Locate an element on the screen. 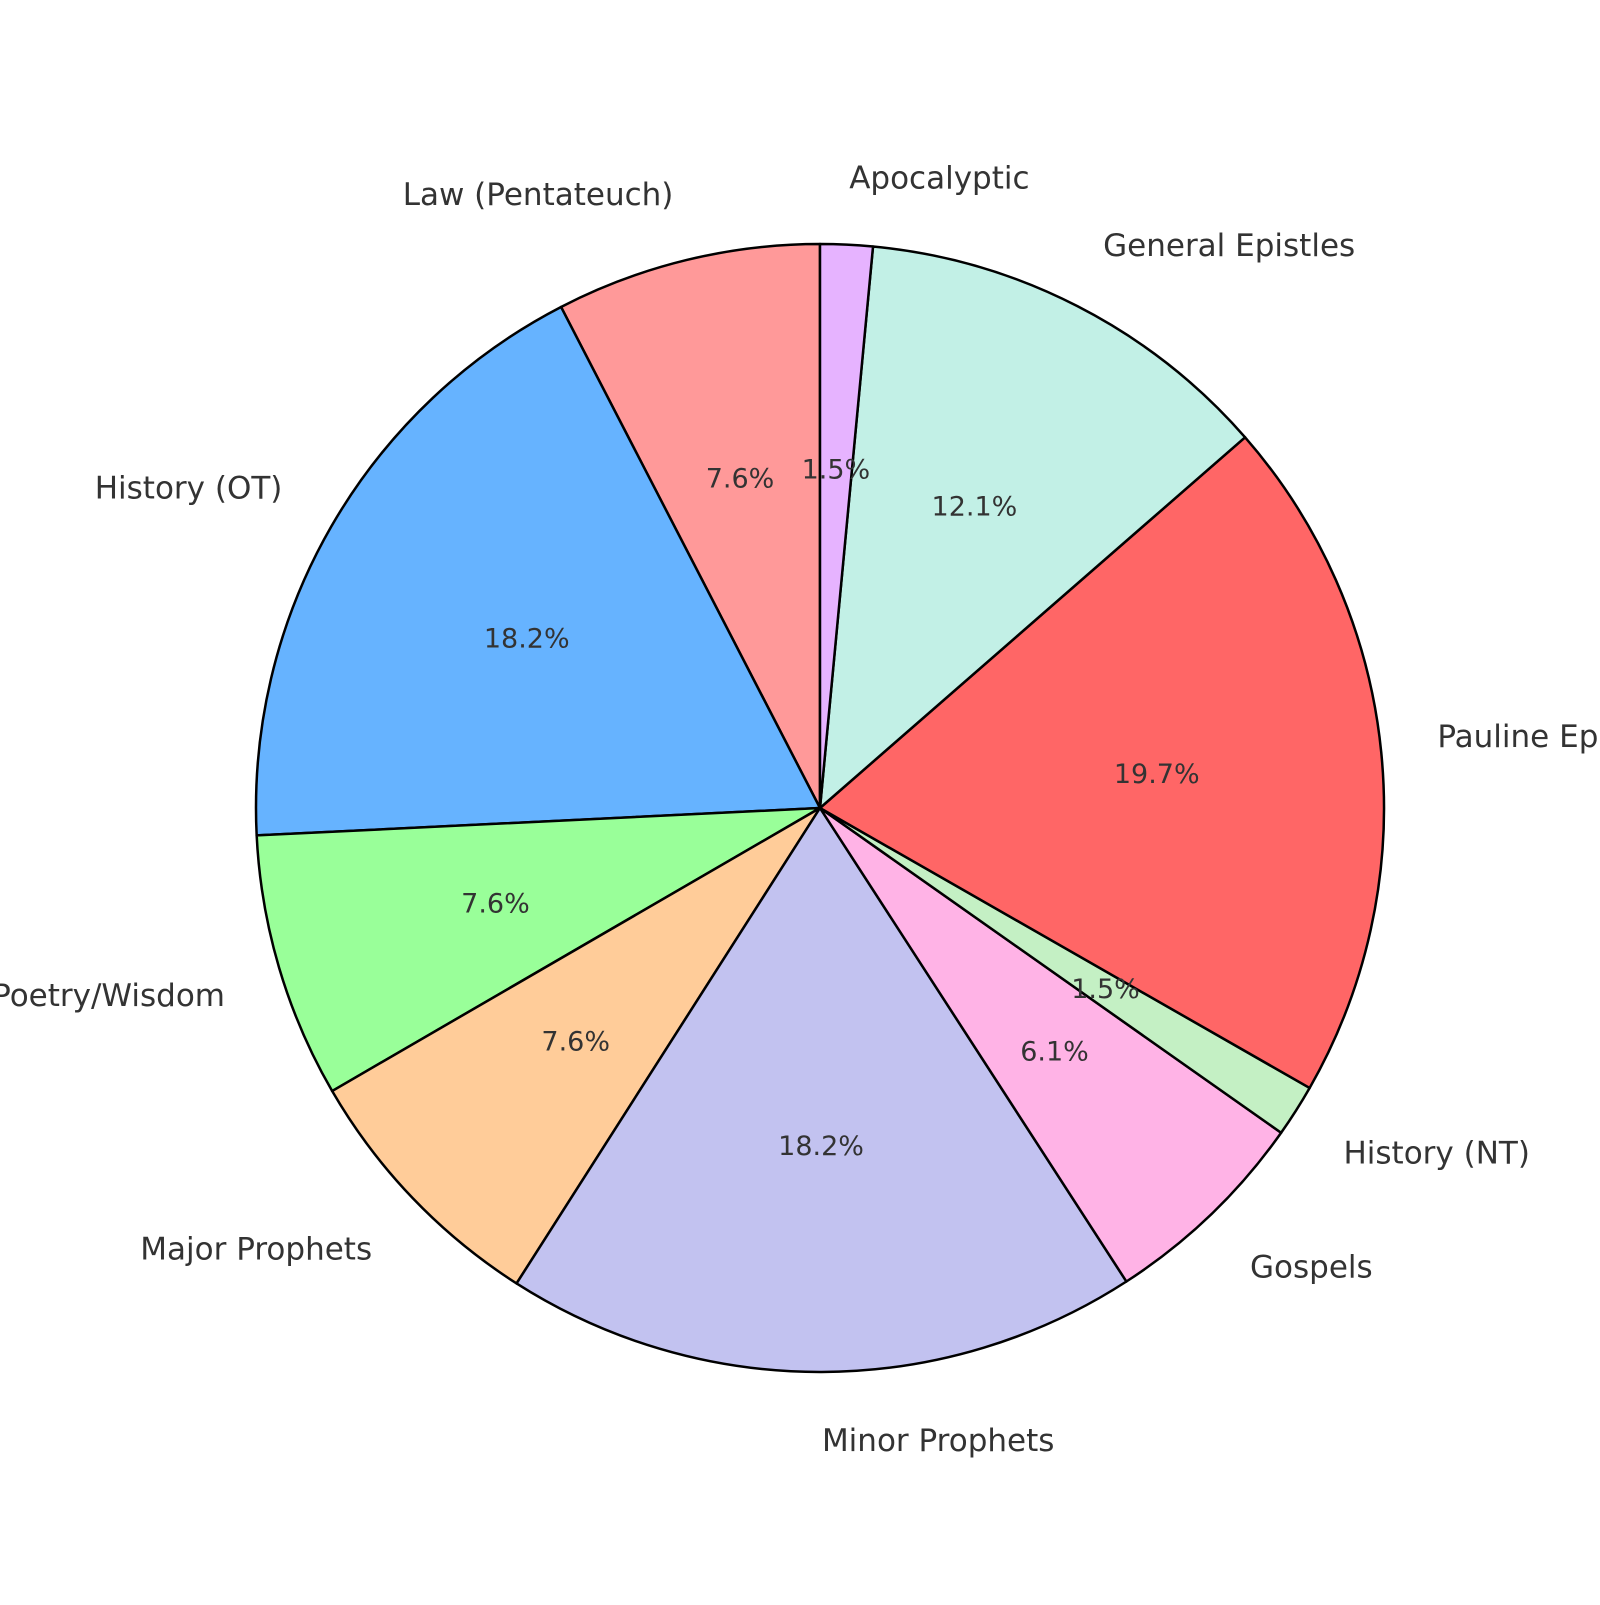 The height and width of the screenshot is (1605, 1600). pie-slice-major-prophets is located at coordinates (576, 1045).